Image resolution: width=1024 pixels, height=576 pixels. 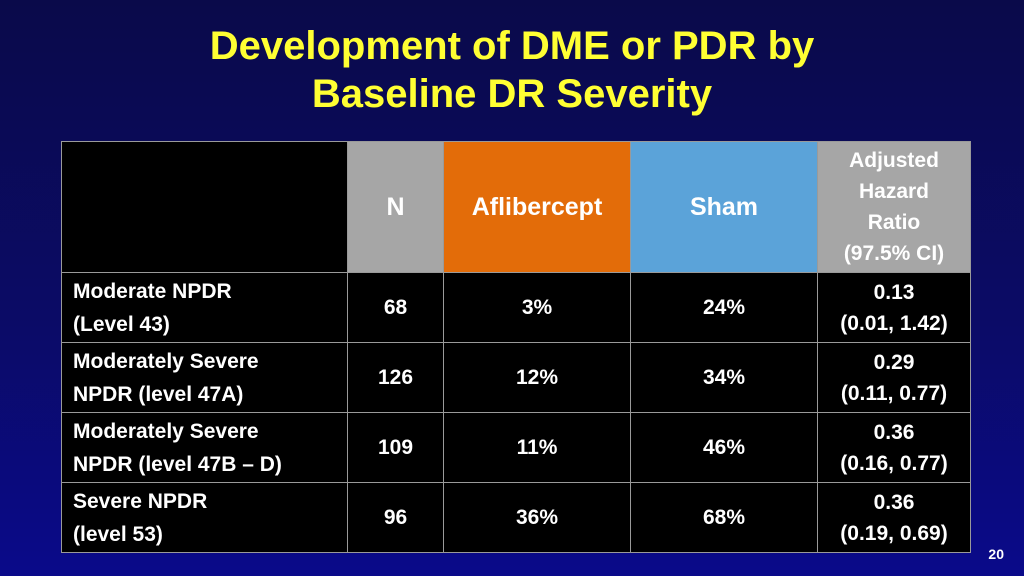 I want to click on header-hazard-ratio: Adjusted Hazard Ratio (97.5% CI), so click(x=894, y=207).